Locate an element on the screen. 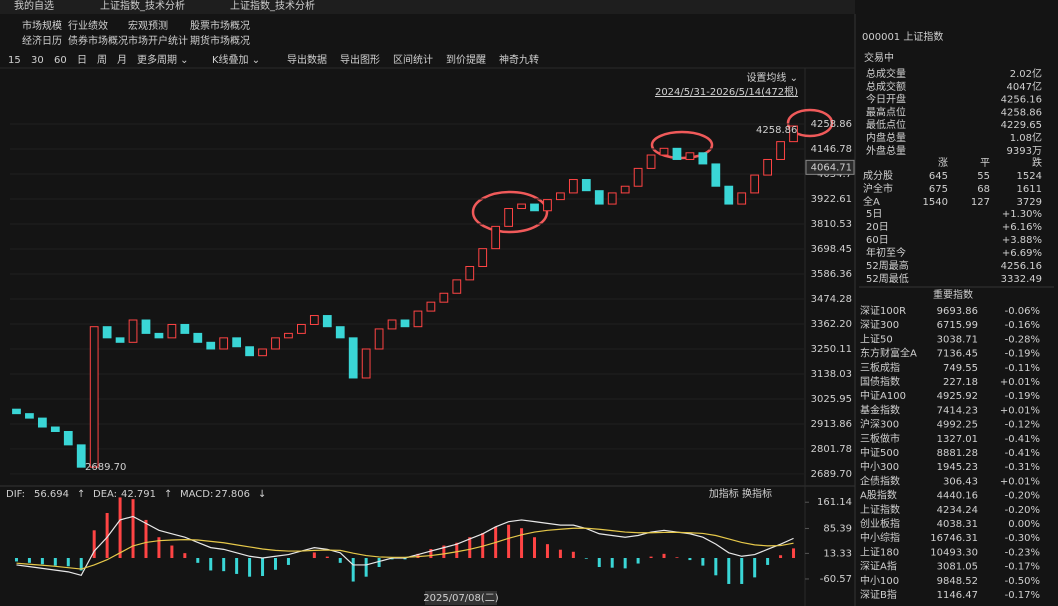 The image size is (1058, 606). index-name: 上证指数 is located at coordinates (880, 509).